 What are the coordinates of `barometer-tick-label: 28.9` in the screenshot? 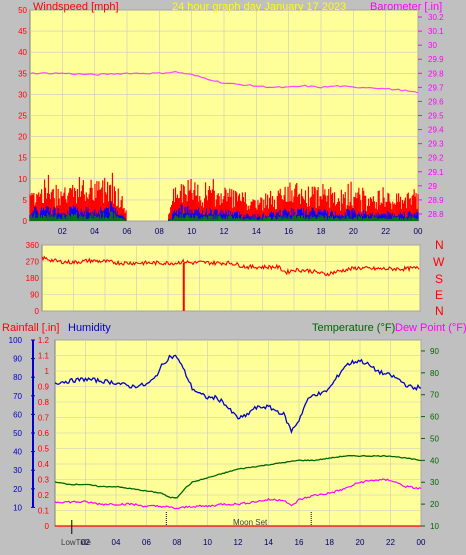 It's located at (436, 200).